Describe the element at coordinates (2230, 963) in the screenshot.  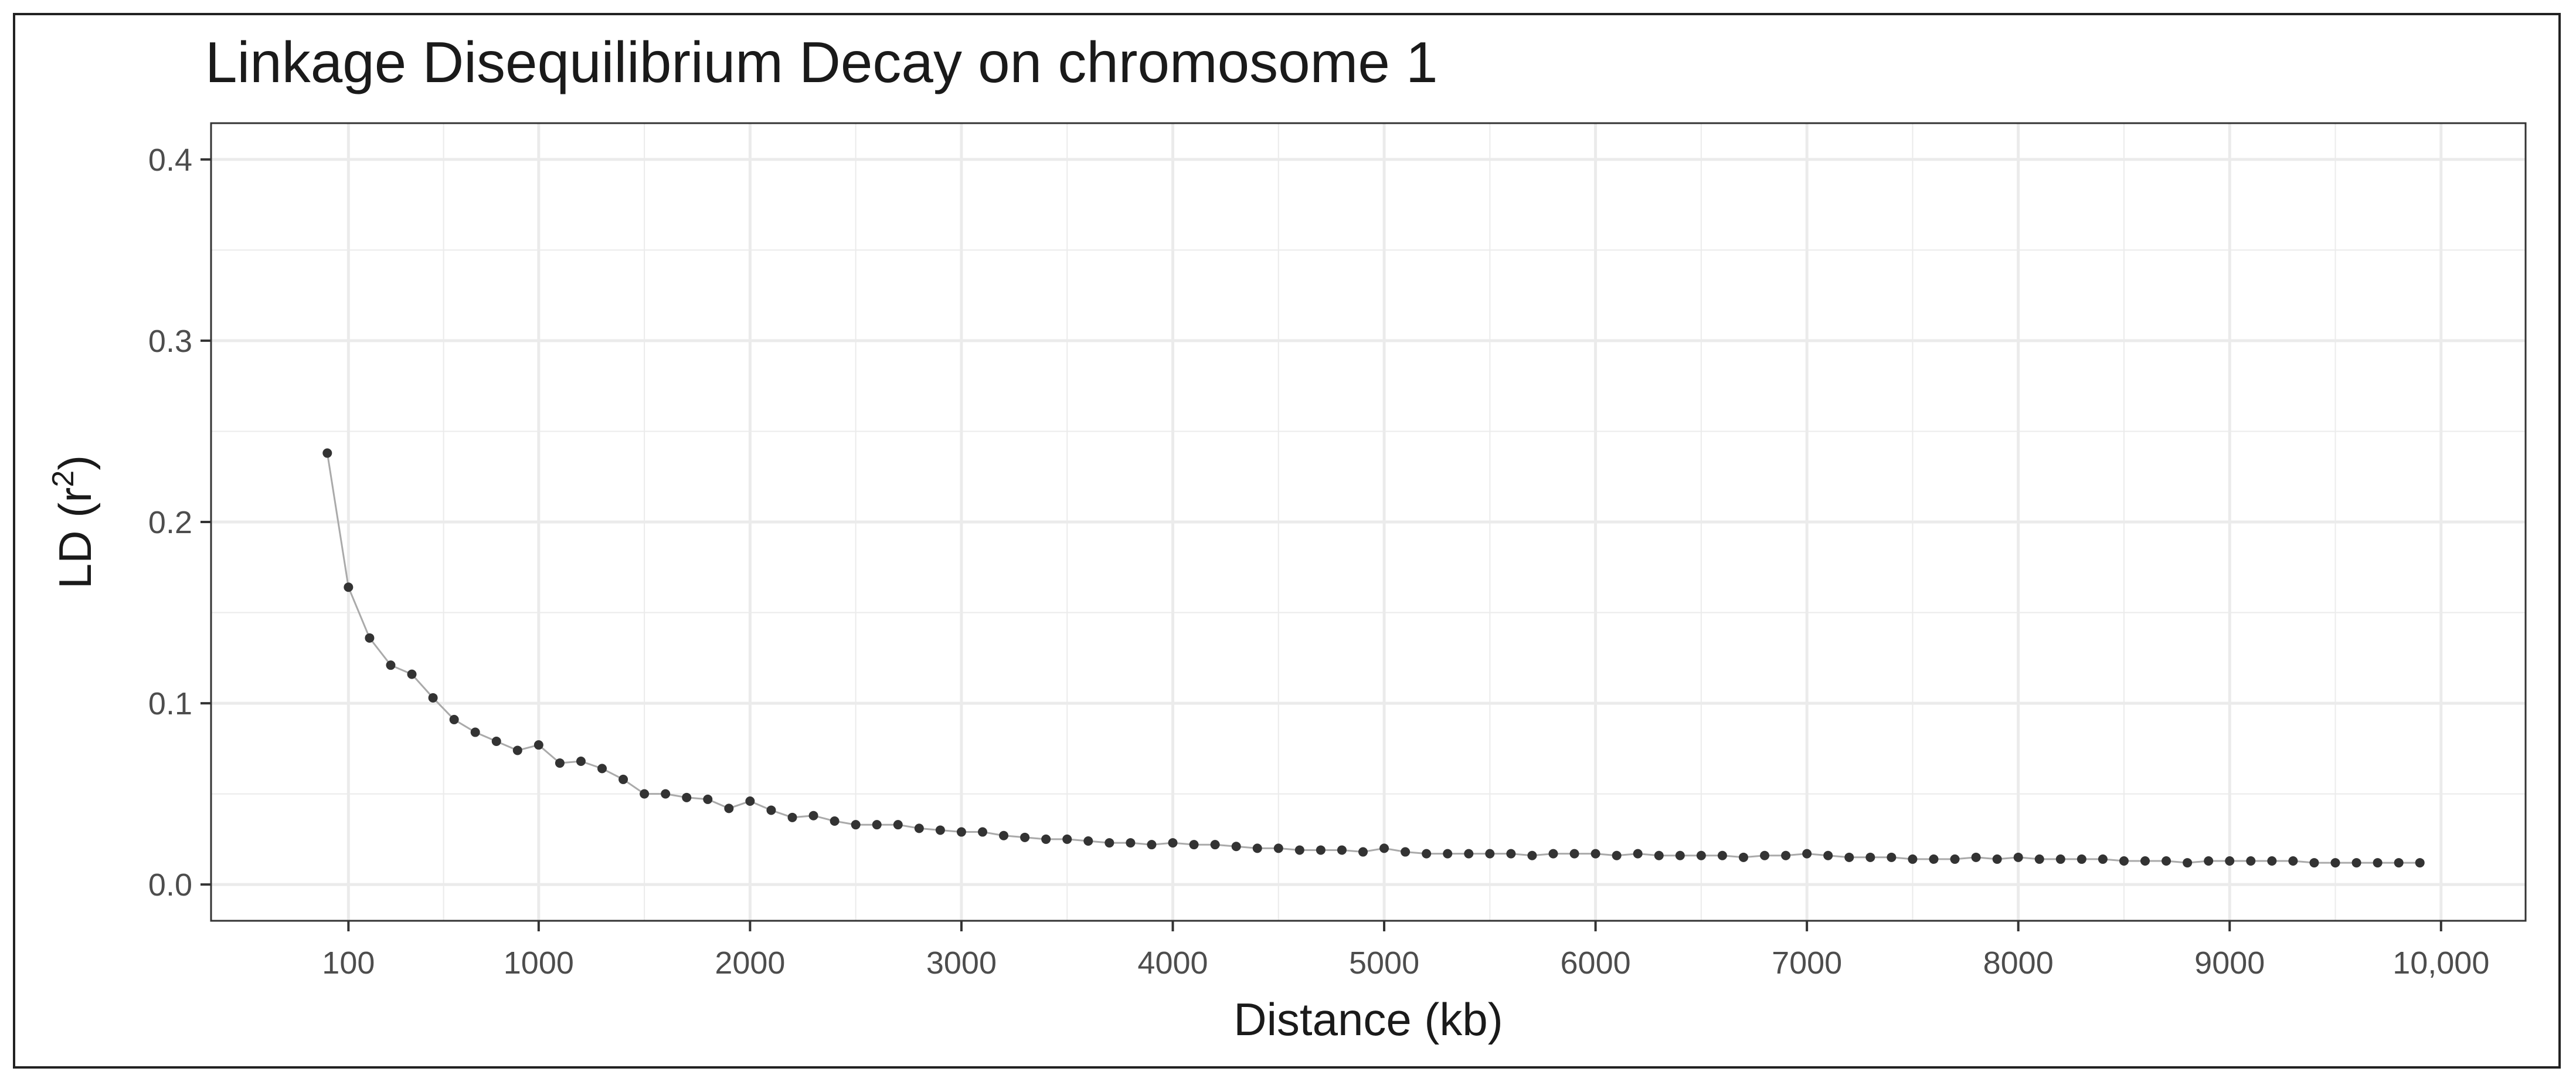
I see `x-tick-label: 9000` at that location.